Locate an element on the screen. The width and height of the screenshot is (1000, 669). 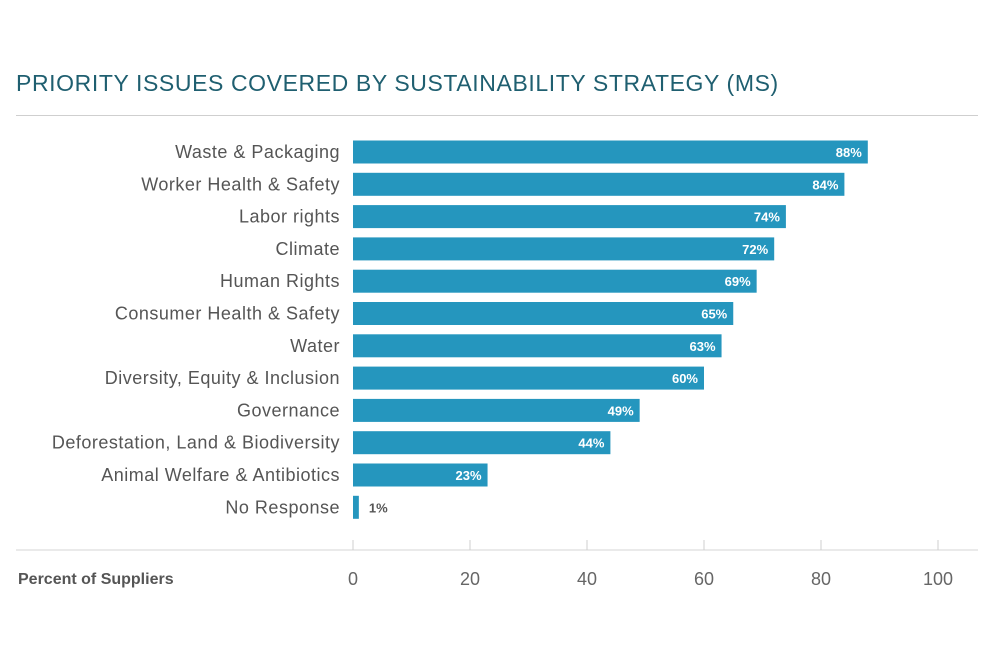
category-label: Governance is located at coordinates (288, 410).